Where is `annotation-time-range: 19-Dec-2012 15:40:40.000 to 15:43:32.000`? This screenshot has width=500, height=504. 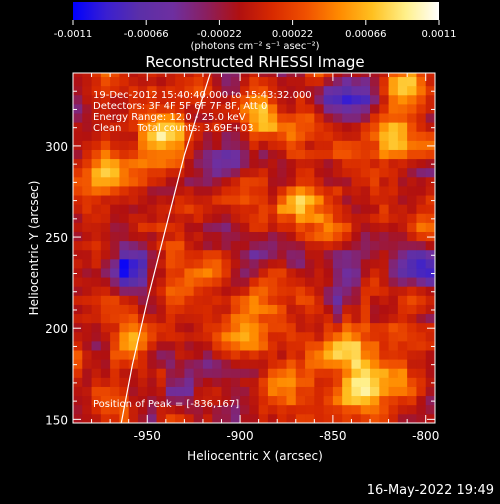 annotation-time-range: 19-Dec-2012 15:40:40.000 to 15:43:32.000 is located at coordinates (202, 95).